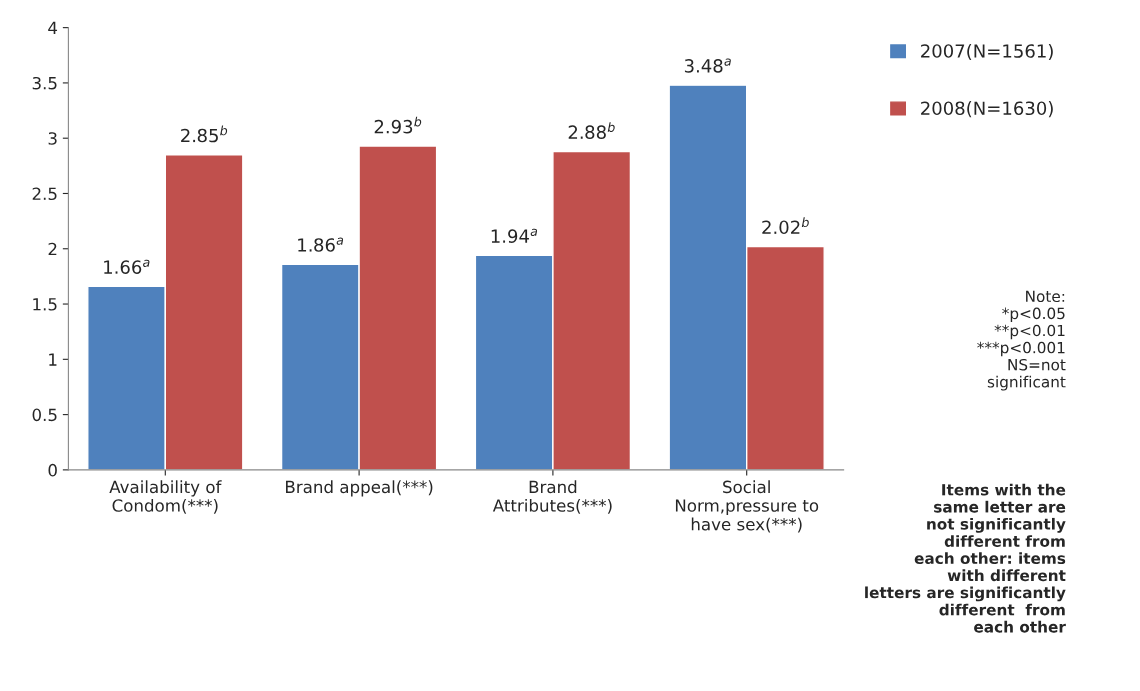 The height and width of the screenshot is (691, 1140). I want to click on y-tick-label: 0.5, so click(44, 415).